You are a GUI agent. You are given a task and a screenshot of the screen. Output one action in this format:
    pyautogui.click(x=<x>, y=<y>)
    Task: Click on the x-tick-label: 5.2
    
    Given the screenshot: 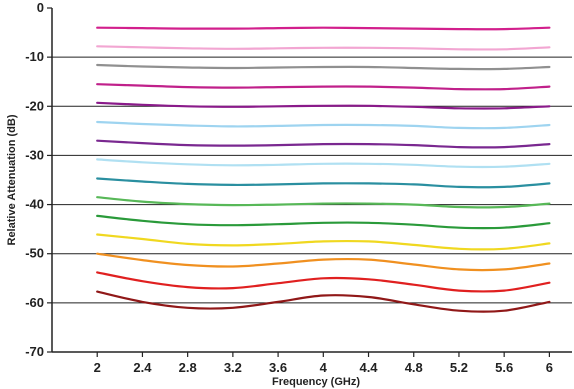 What is the action you would take?
    pyautogui.click(x=459, y=367)
    